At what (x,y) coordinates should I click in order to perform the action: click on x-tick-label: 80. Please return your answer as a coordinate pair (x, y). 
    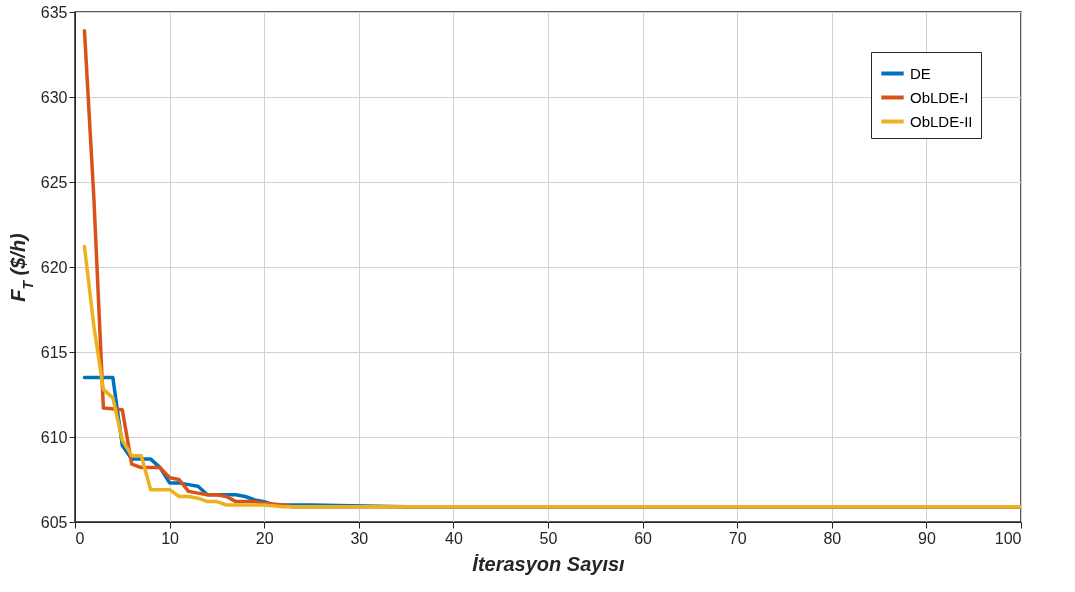
    Looking at the image, I should click on (832, 538).